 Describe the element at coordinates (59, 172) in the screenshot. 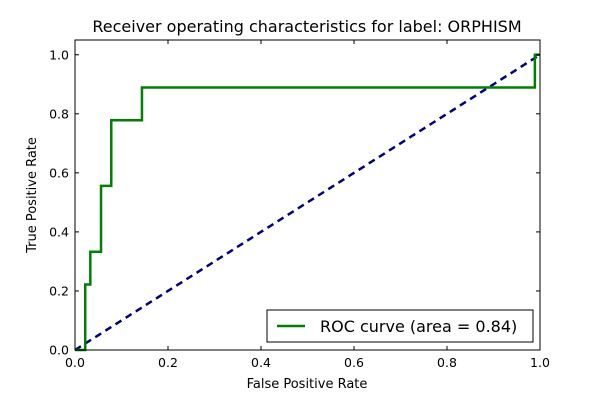

I see `y-tick-label: 0.6` at that location.